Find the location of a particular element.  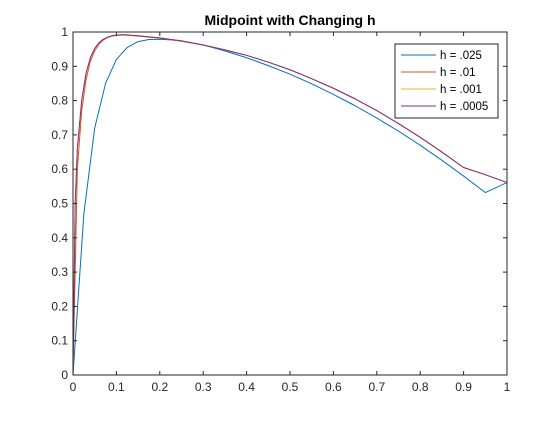

legend-label: h = .01 is located at coordinates (458, 73).